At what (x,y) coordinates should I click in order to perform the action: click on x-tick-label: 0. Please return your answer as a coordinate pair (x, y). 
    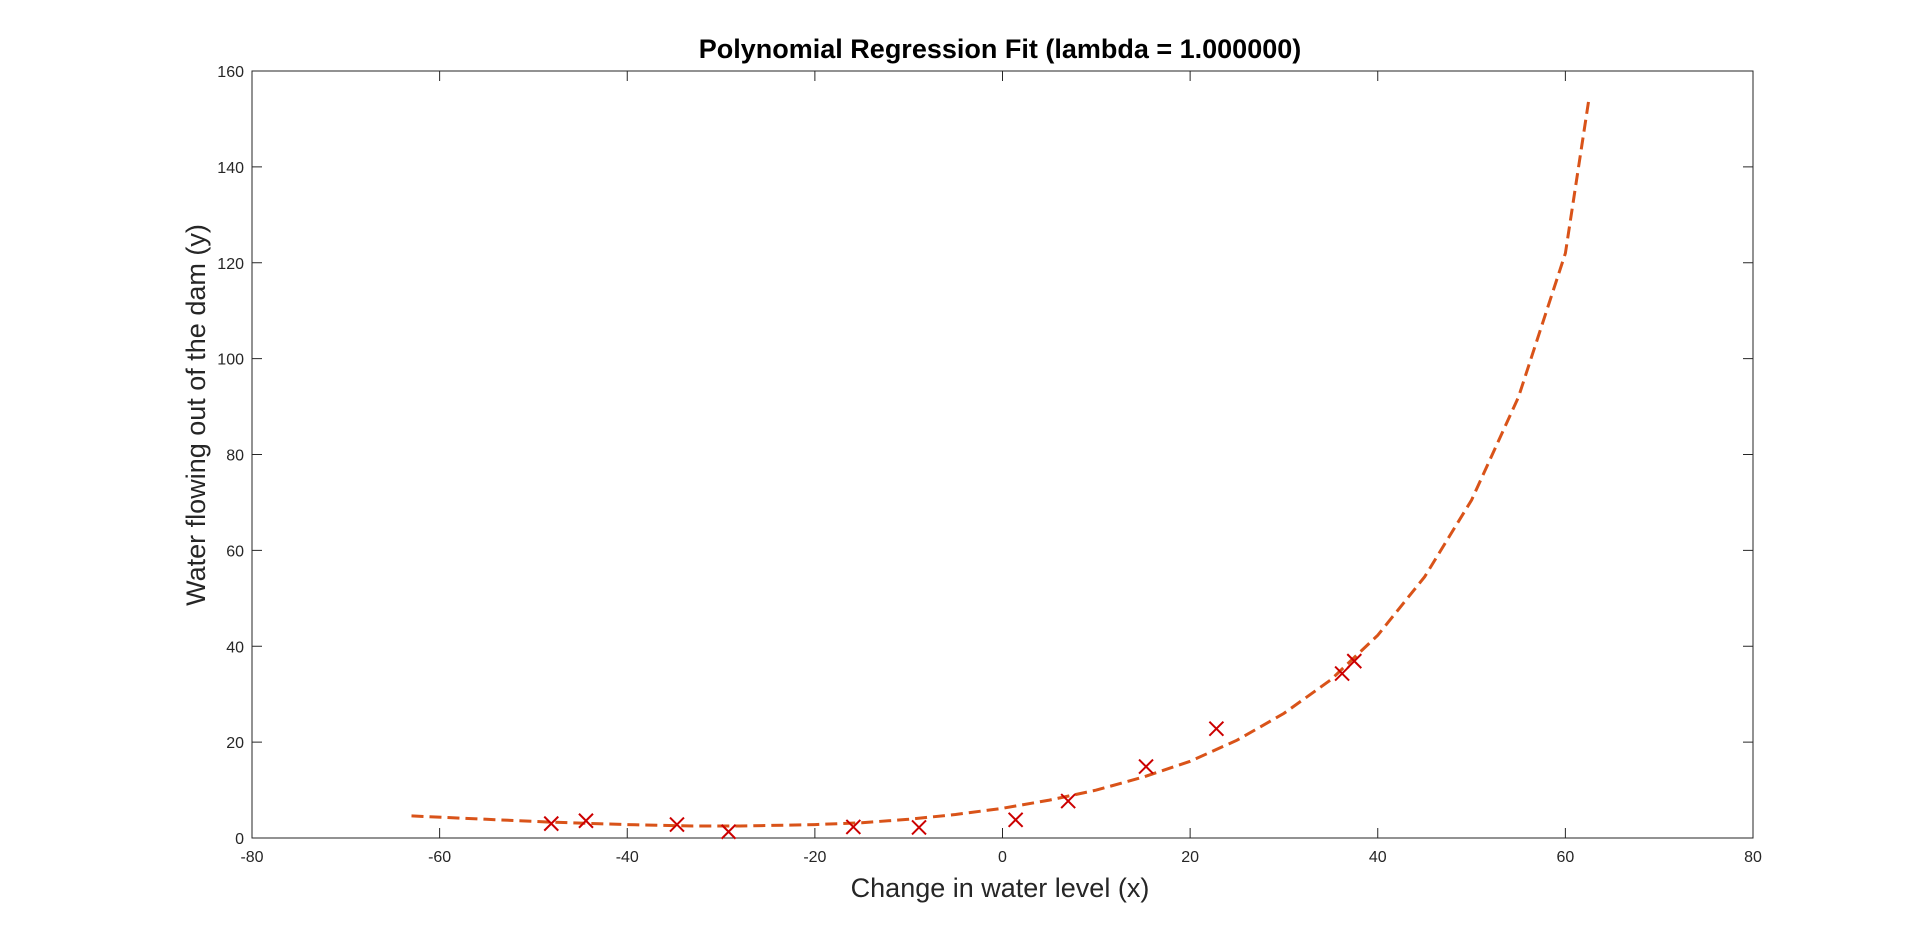
    Looking at the image, I should click on (1002, 857).